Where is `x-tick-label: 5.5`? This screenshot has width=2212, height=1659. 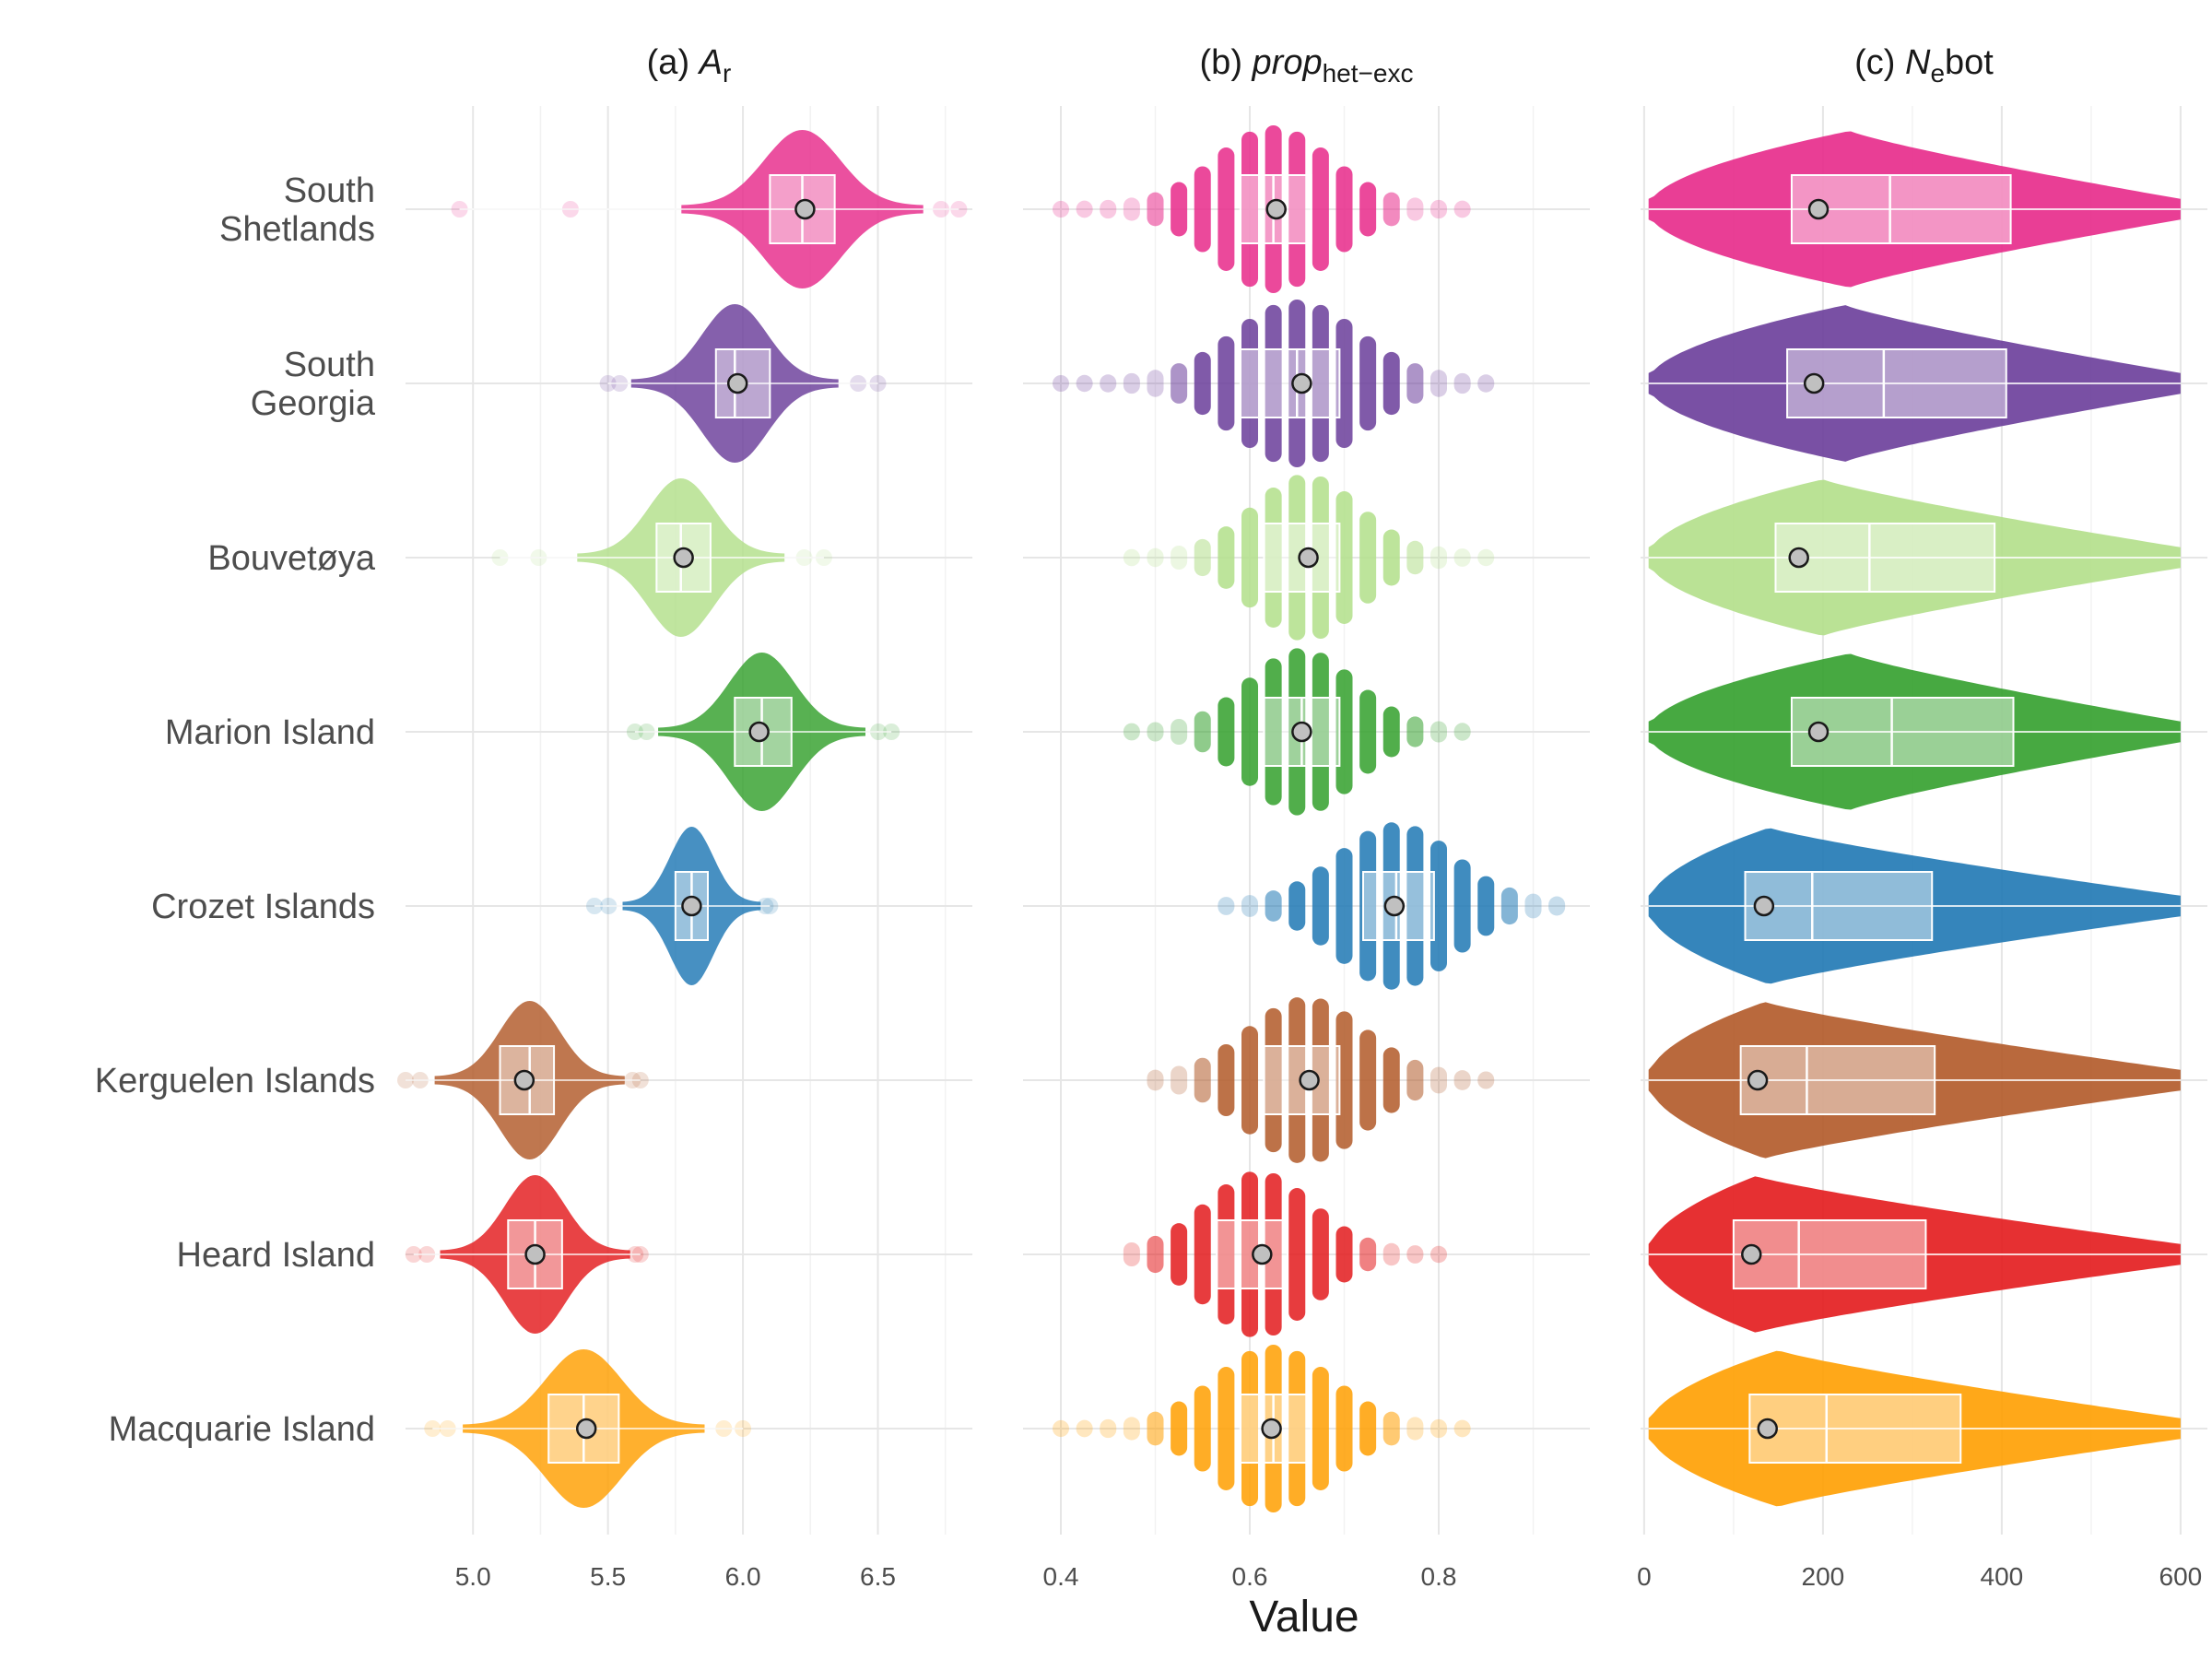 x-tick-label: 5.5 is located at coordinates (608, 1576).